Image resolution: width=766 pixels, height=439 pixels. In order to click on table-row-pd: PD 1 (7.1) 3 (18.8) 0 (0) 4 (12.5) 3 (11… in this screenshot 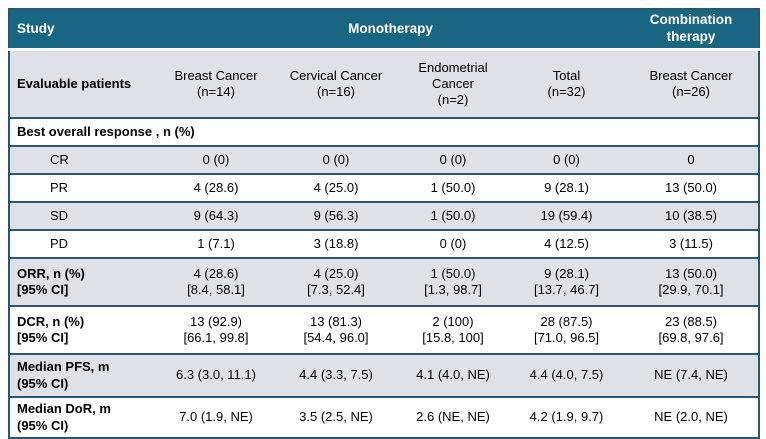, I will do `click(384, 244)`.